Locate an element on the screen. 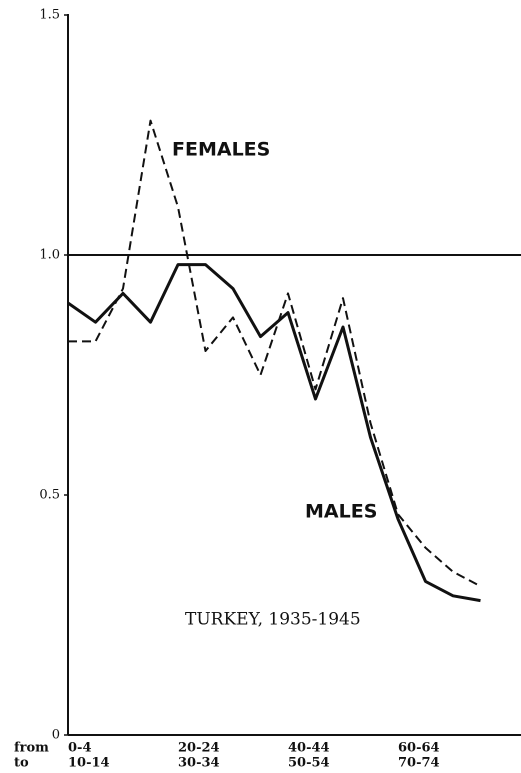 This screenshot has height=773, width=521. x-tick-label: 20-24 is located at coordinates (199, 748).